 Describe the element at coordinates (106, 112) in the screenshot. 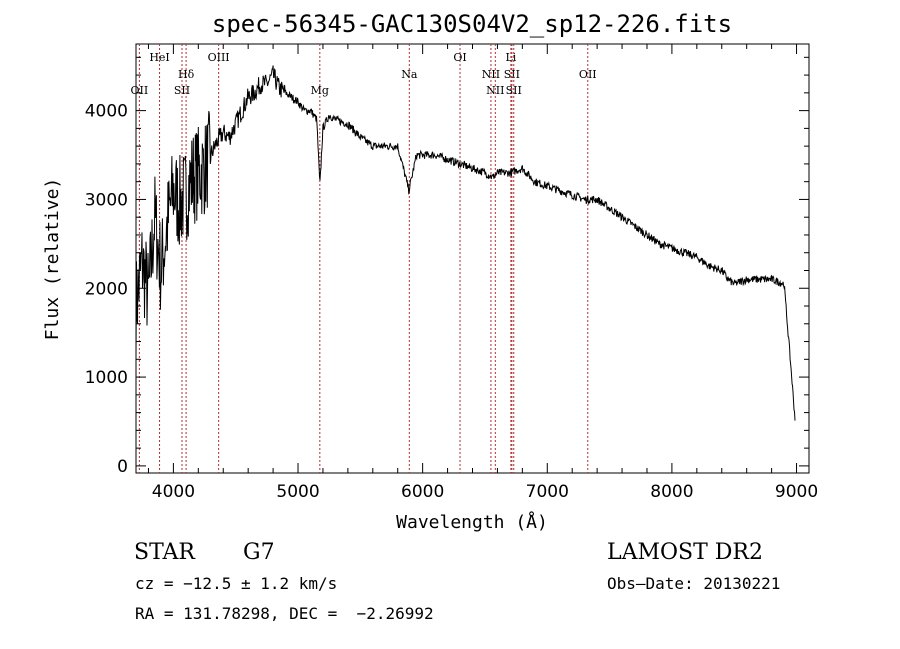

I see `y-tick-label: 4000` at that location.